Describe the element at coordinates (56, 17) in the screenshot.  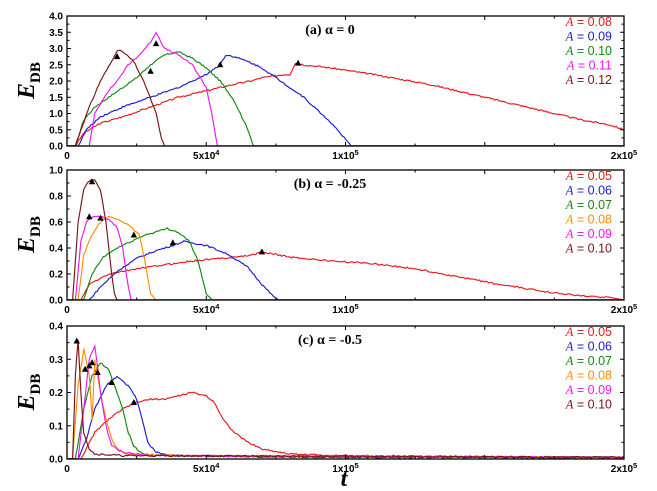
I see `y-tick-label: 4.0` at that location.